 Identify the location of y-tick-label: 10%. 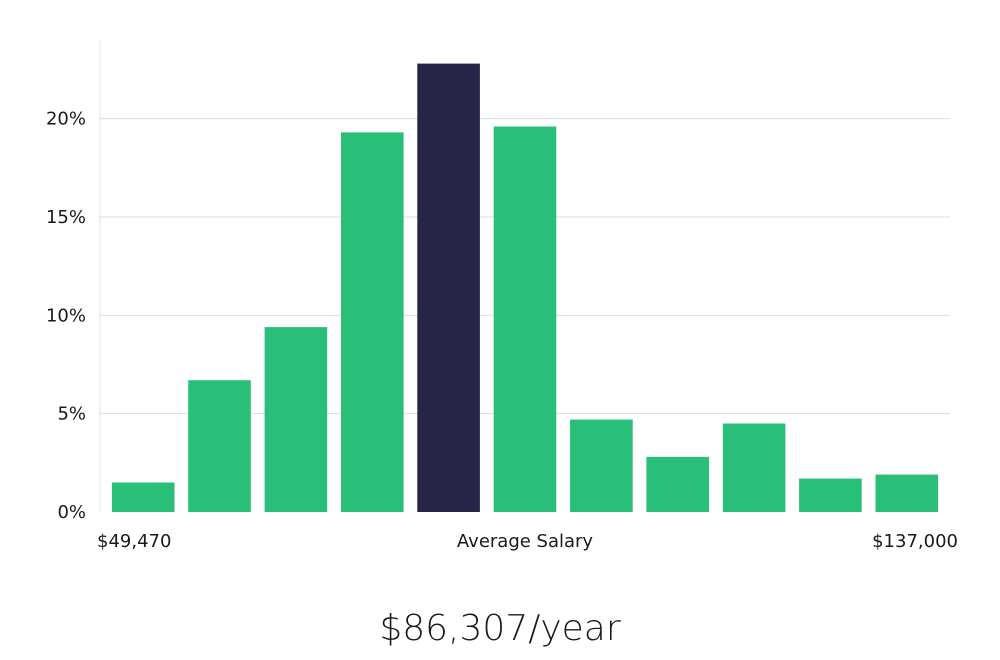
(66, 315).